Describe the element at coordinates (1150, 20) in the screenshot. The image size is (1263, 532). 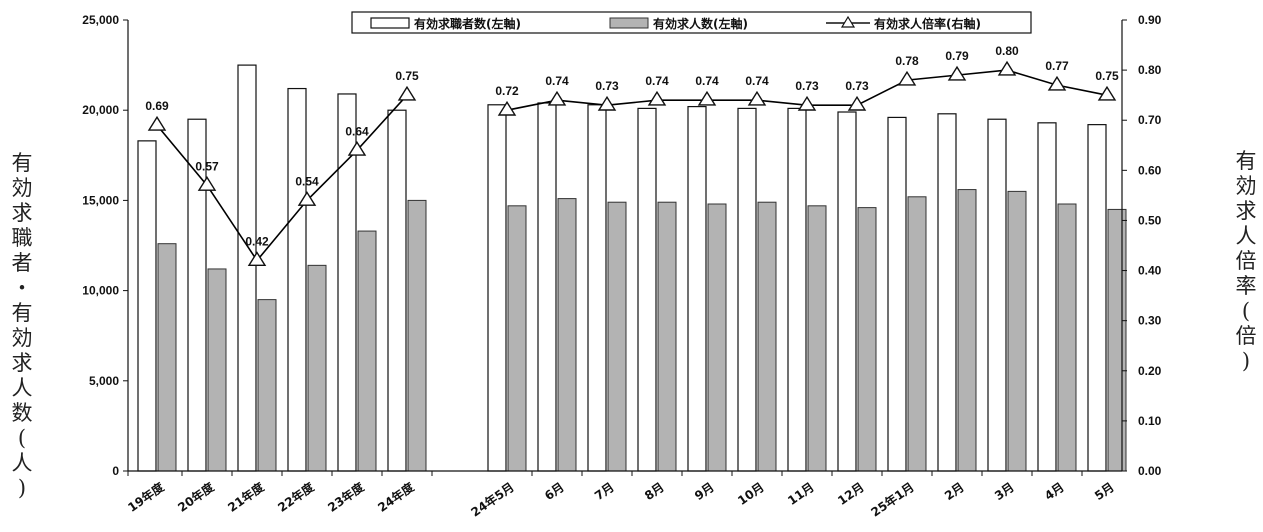
I see `y-tick-label-right: 0.90` at that location.